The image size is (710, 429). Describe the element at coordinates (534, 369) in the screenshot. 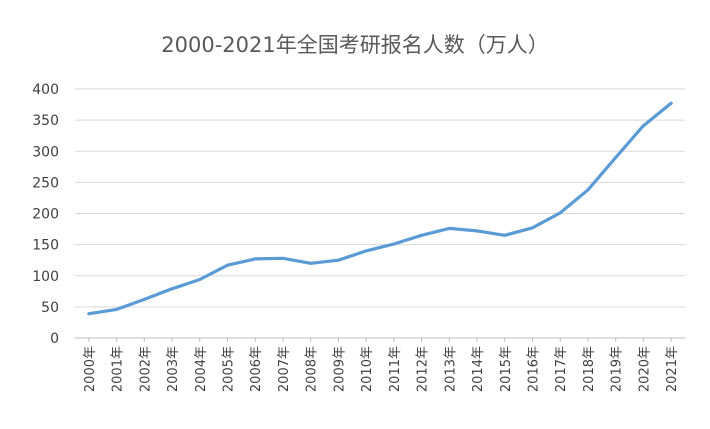

I see `x-tick-label: 2016年` at that location.